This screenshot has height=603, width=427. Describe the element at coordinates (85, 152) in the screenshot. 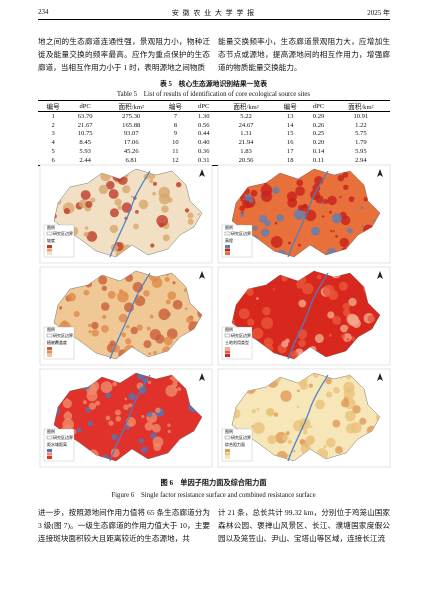

I see `table-cell: 5.93` at that location.